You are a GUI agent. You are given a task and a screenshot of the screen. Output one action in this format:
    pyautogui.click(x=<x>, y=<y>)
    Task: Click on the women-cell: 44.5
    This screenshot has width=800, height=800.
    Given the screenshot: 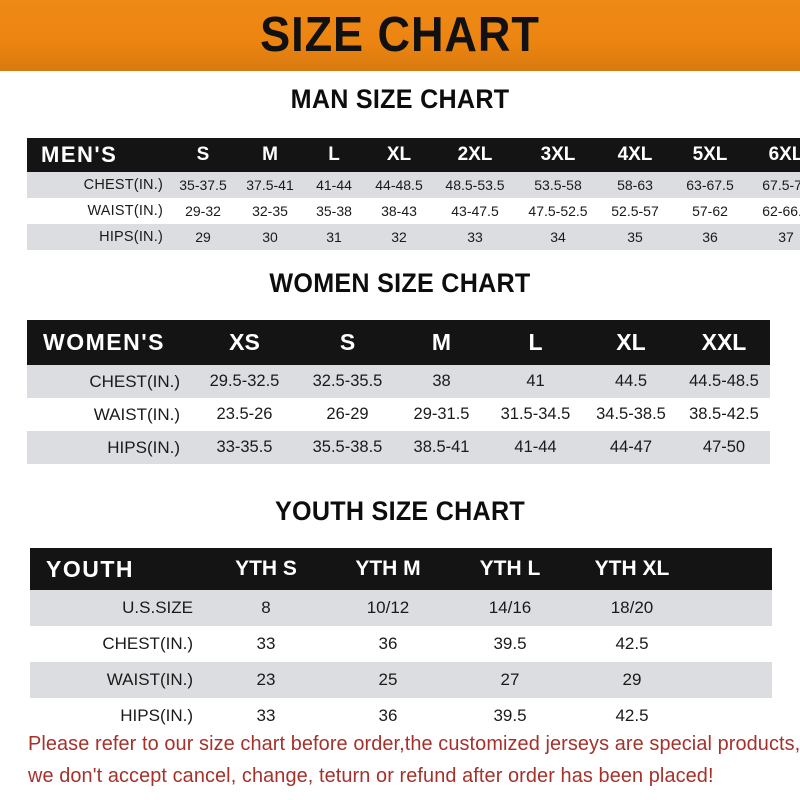 What is the action you would take?
    pyautogui.click(x=631, y=381)
    